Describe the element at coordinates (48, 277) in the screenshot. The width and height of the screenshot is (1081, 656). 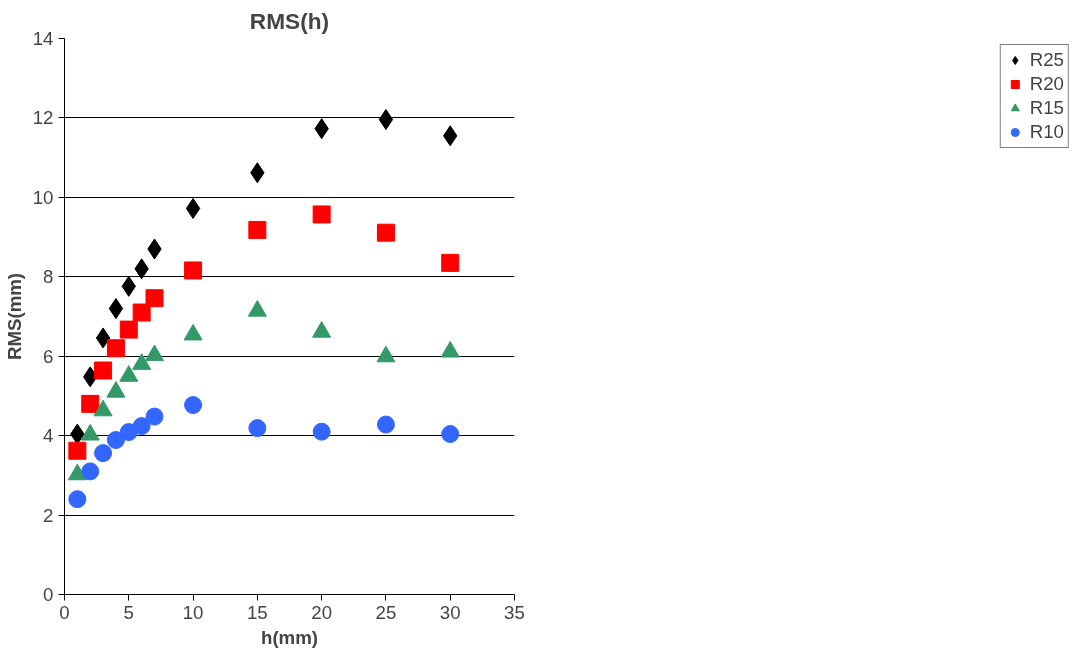
I see `y-tick-label: 8` at that location.